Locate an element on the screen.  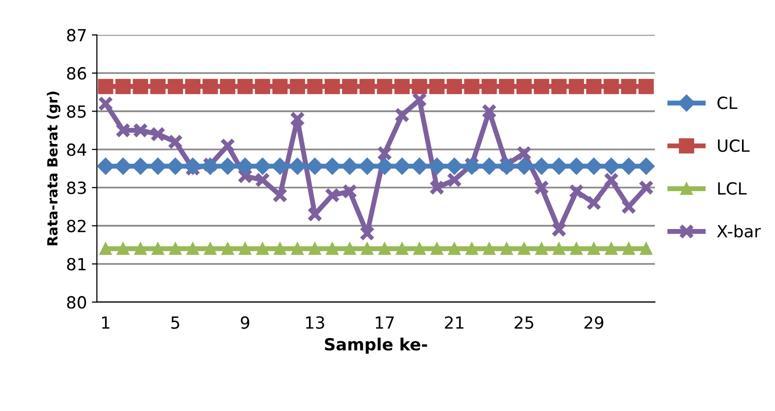
legend-label: UCL is located at coordinates (734, 145).